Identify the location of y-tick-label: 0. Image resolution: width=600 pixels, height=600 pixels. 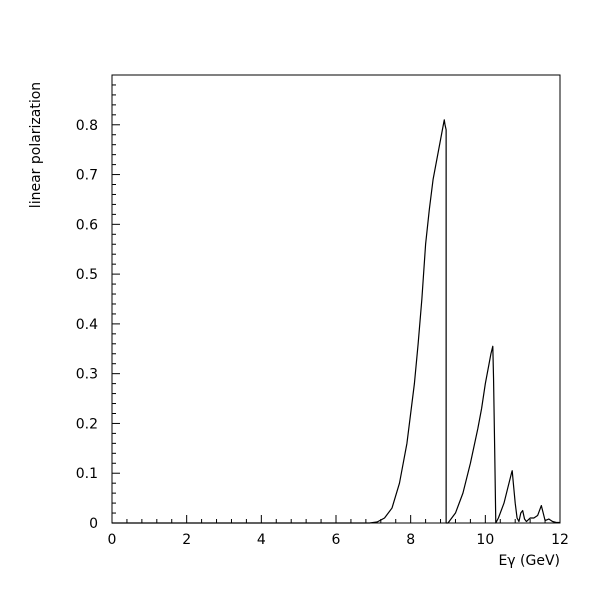
(93, 524).